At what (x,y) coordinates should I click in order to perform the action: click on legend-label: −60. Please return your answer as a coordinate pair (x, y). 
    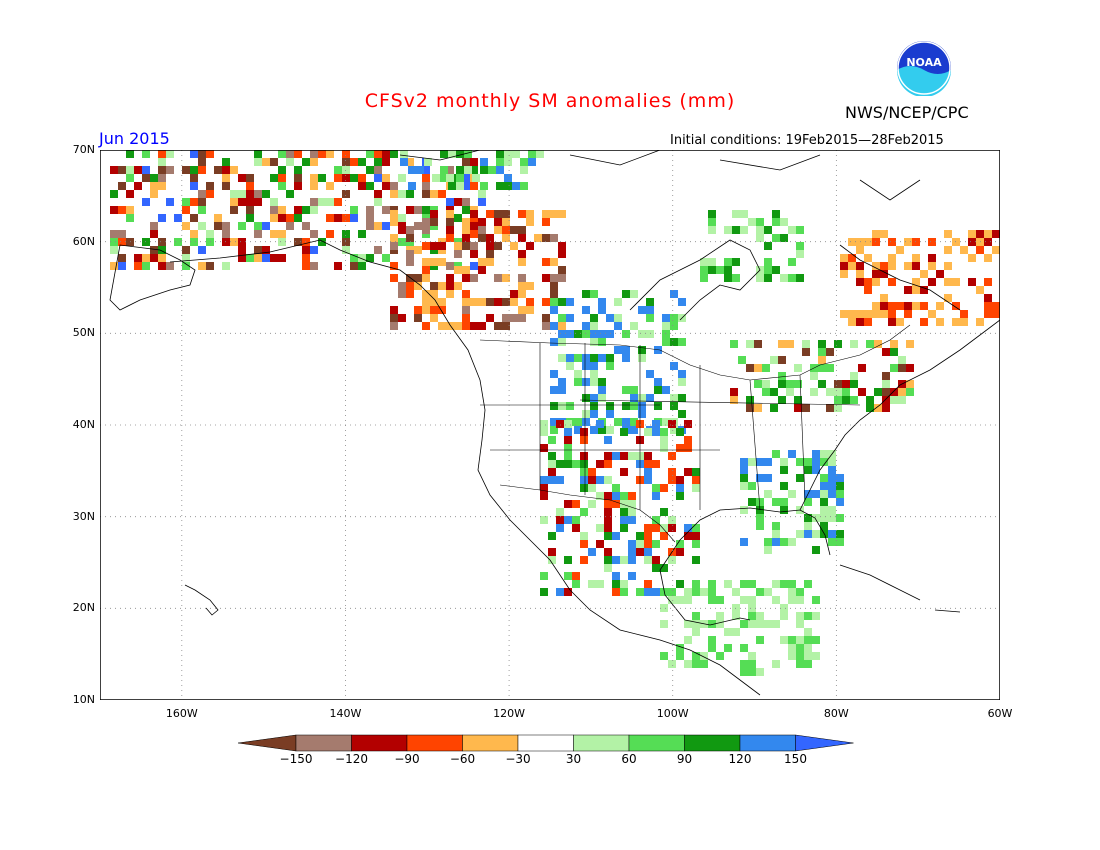
    Looking at the image, I should click on (462, 759).